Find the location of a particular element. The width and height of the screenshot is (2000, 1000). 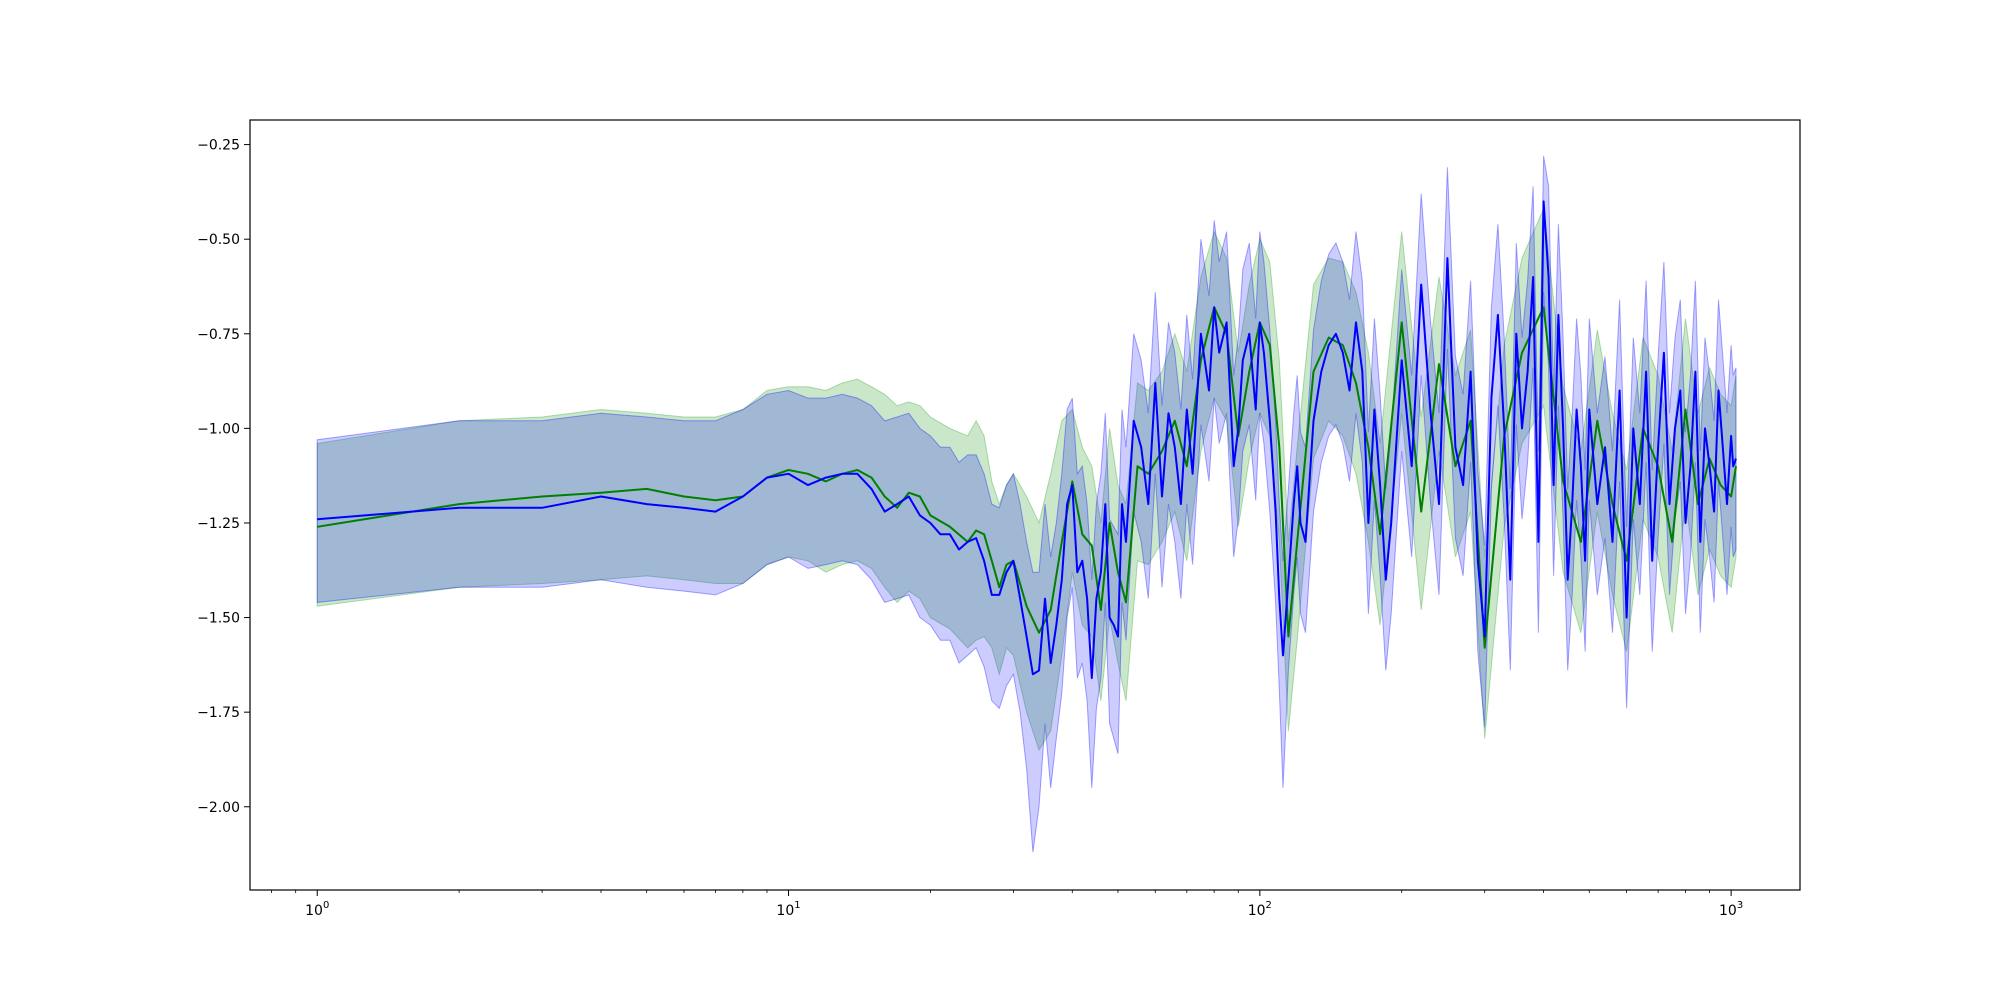

y-tick-label: −0.50 is located at coordinates (218, 240).